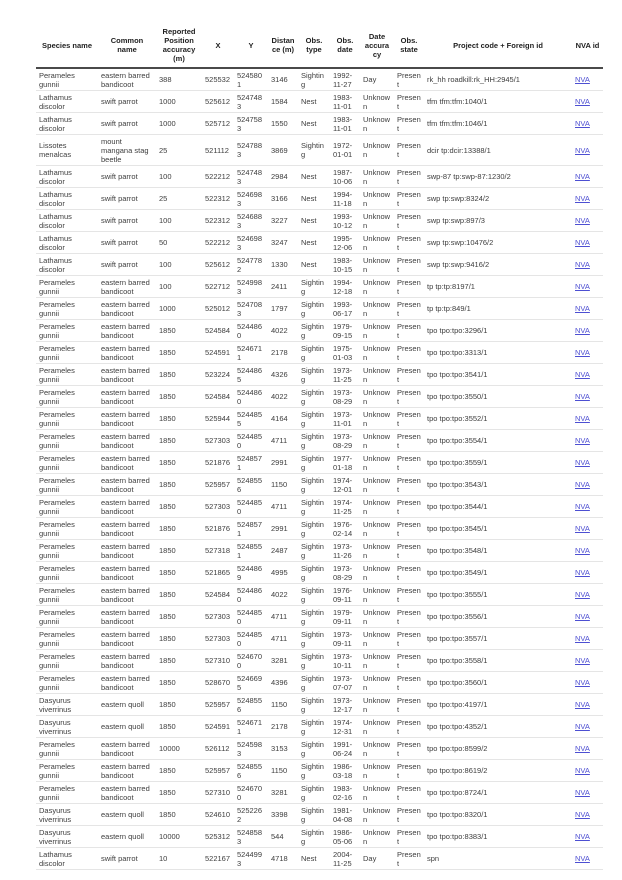 The width and height of the screenshot is (622, 880). What do you see at coordinates (283, 726) in the screenshot?
I see `cell-distance: 2178` at bounding box center [283, 726].